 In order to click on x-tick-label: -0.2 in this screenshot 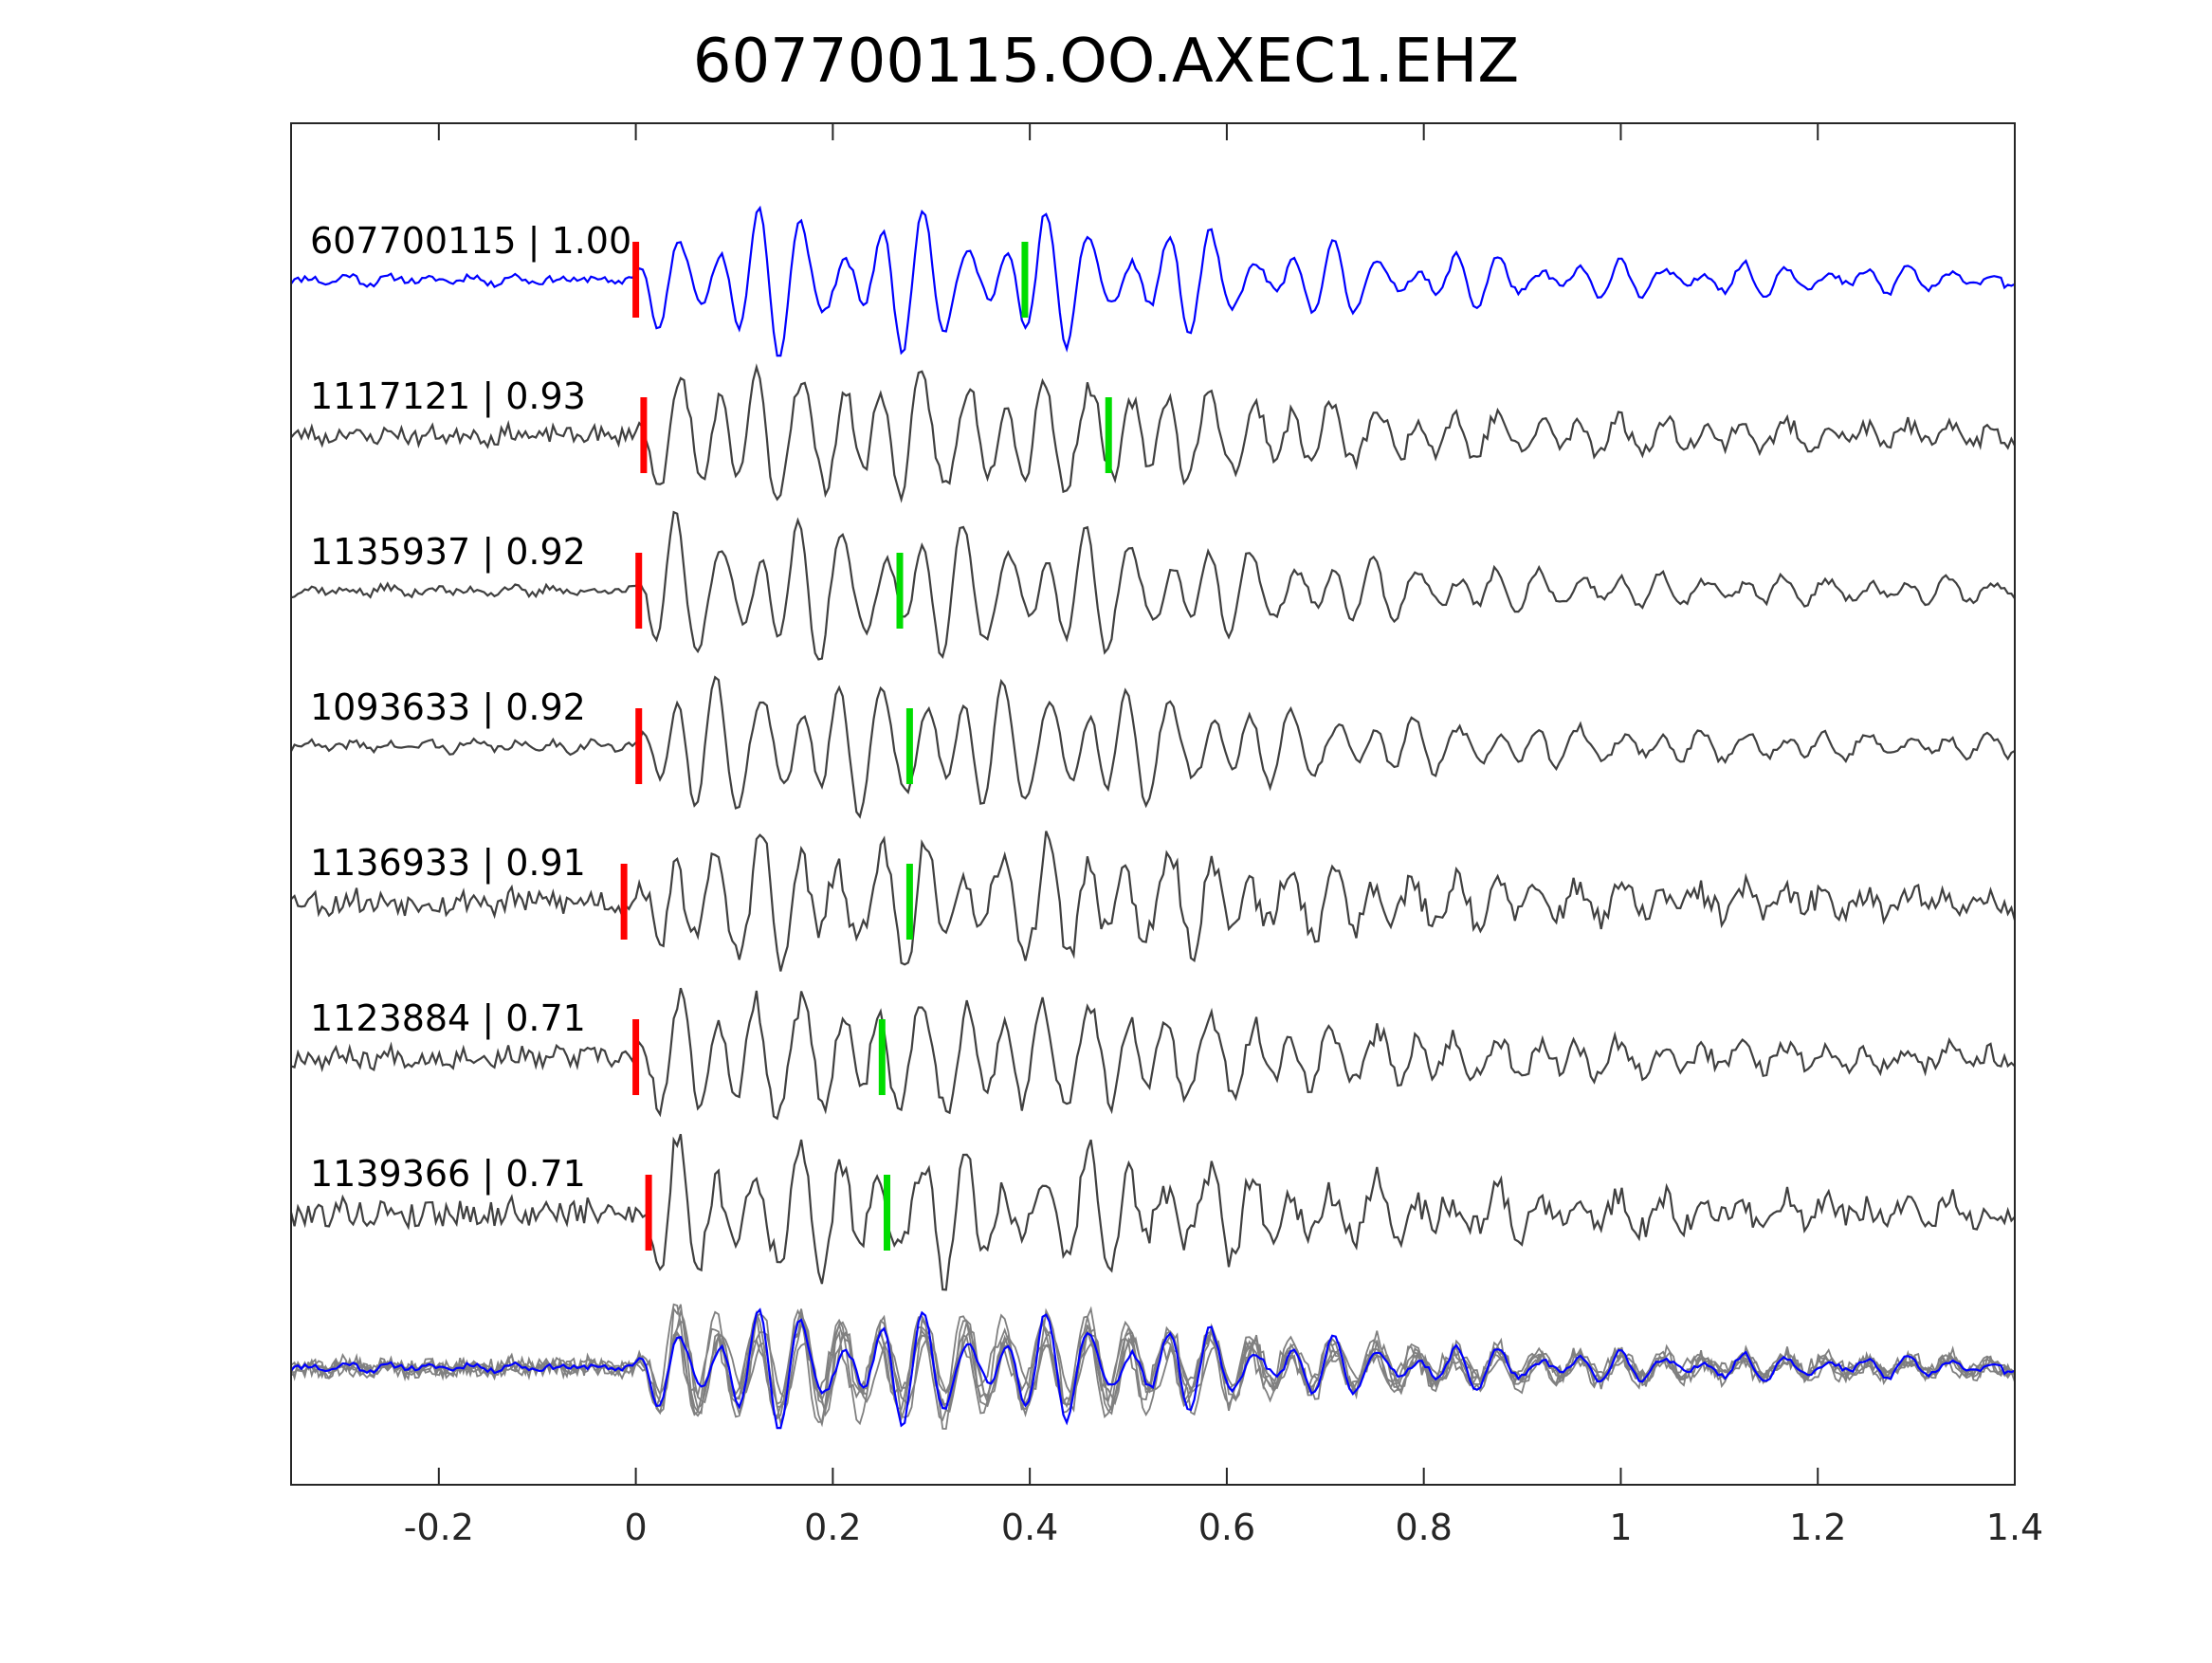, I will do `click(439, 1527)`.